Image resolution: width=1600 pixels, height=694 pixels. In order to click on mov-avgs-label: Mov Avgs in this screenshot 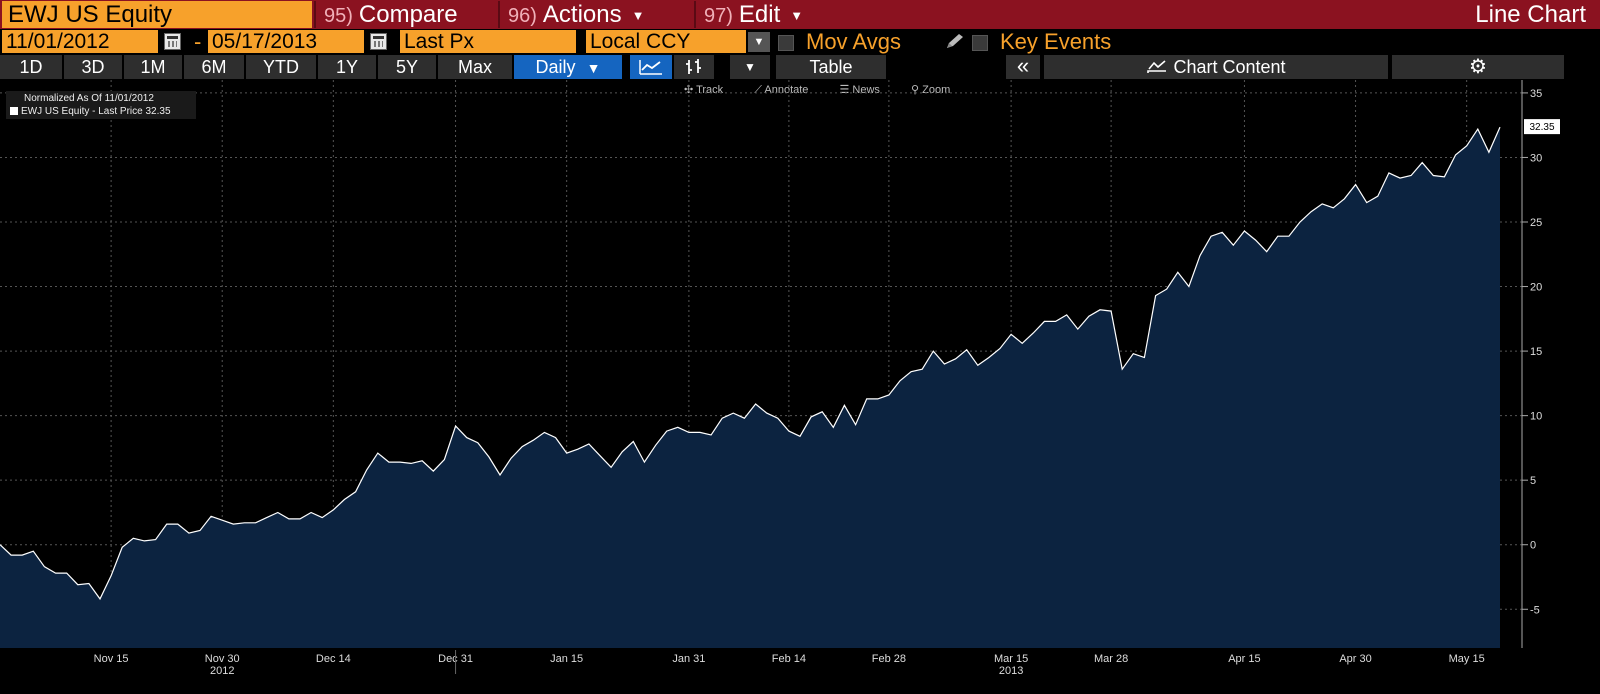, I will do `click(853, 41)`.